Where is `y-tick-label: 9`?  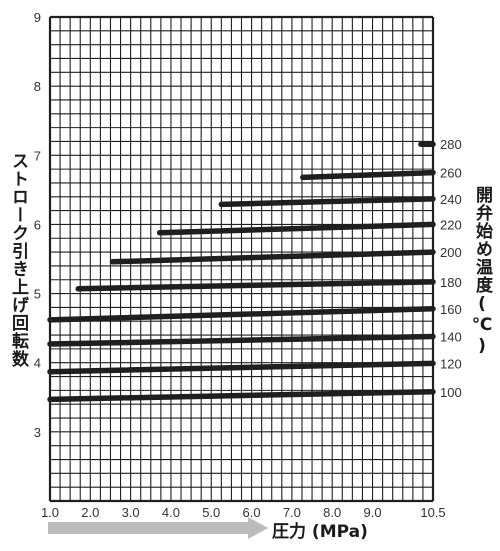
y-tick-label: 9 is located at coordinates (37, 17).